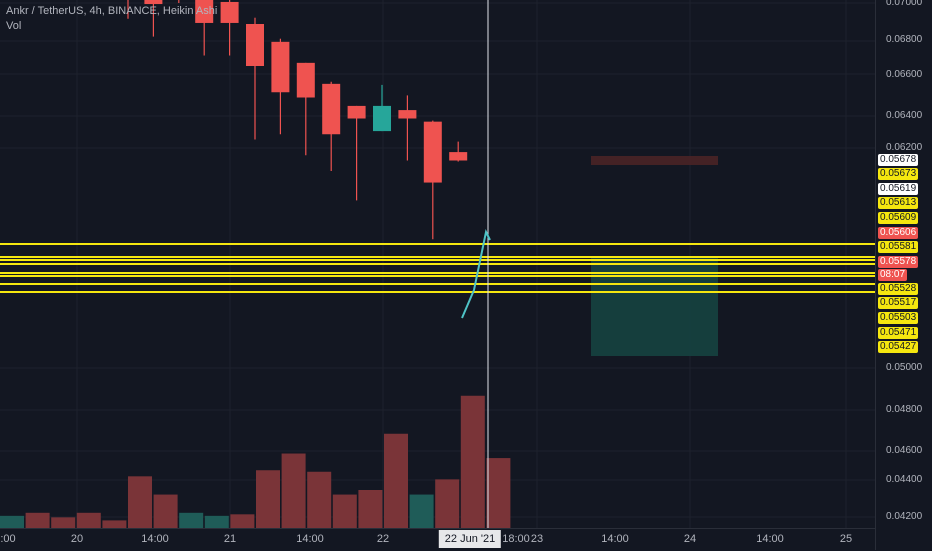  I want to click on price-label: 0.05613, so click(898, 203).